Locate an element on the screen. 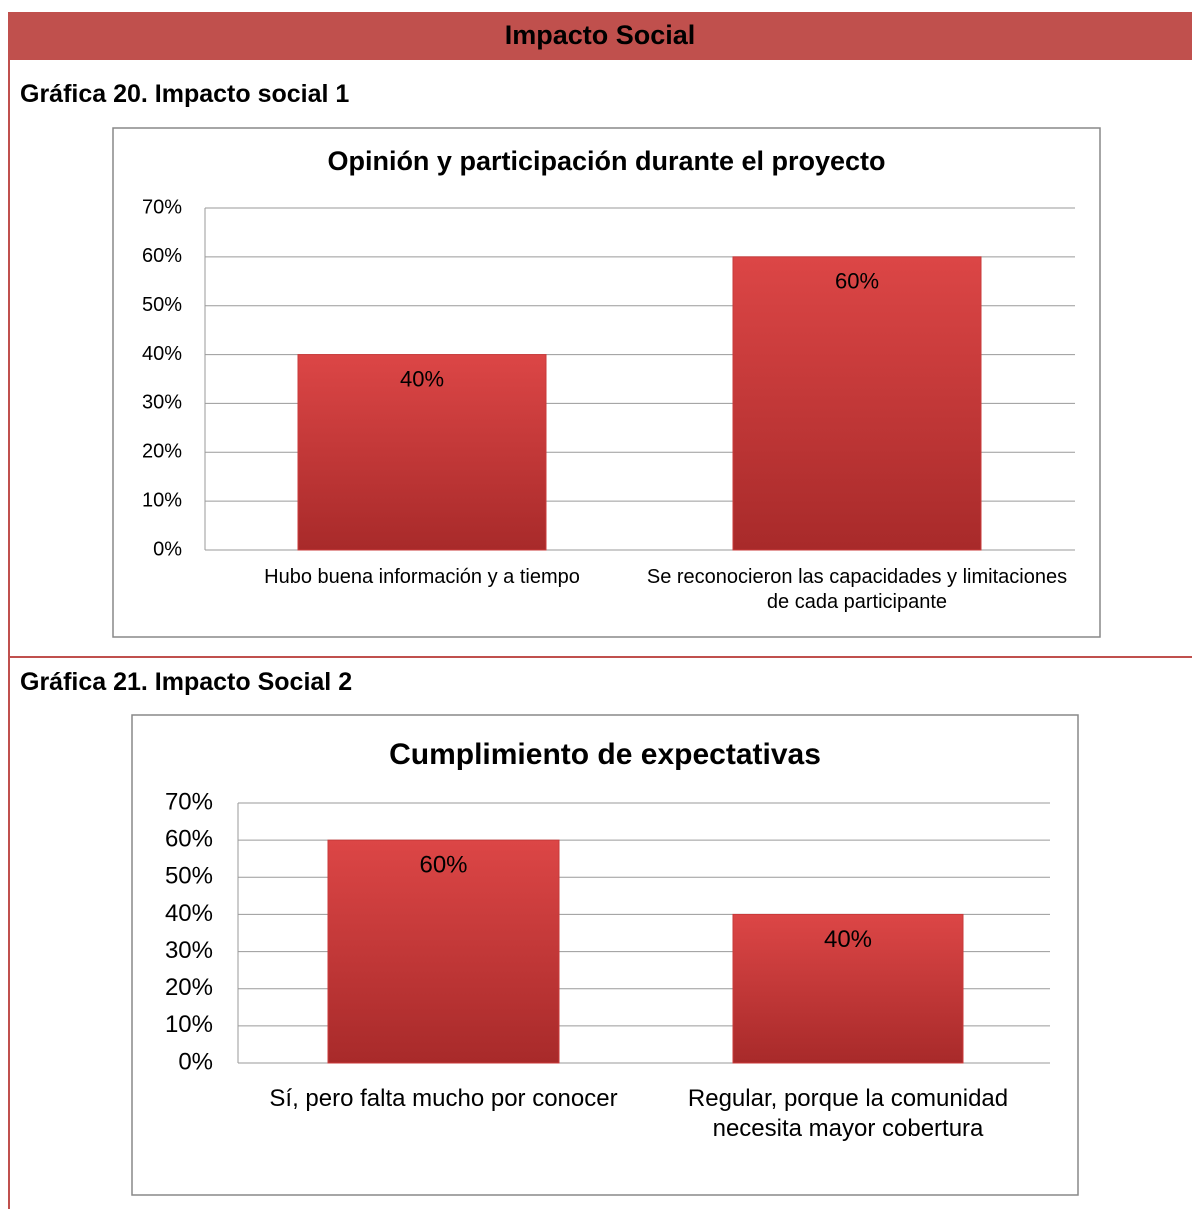 Image resolution: width=1192 pixels, height=1209 pixels. header-title: Impacto Social is located at coordinates (600, 36).